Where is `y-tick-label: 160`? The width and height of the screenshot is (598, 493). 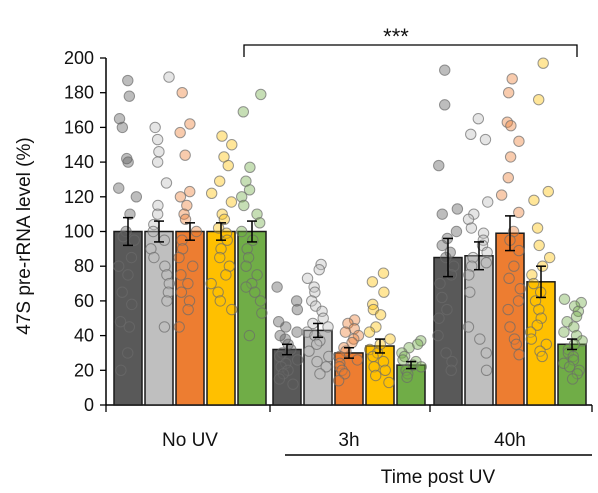 y-tick-label: 160 is located at coordinates (79, 127).